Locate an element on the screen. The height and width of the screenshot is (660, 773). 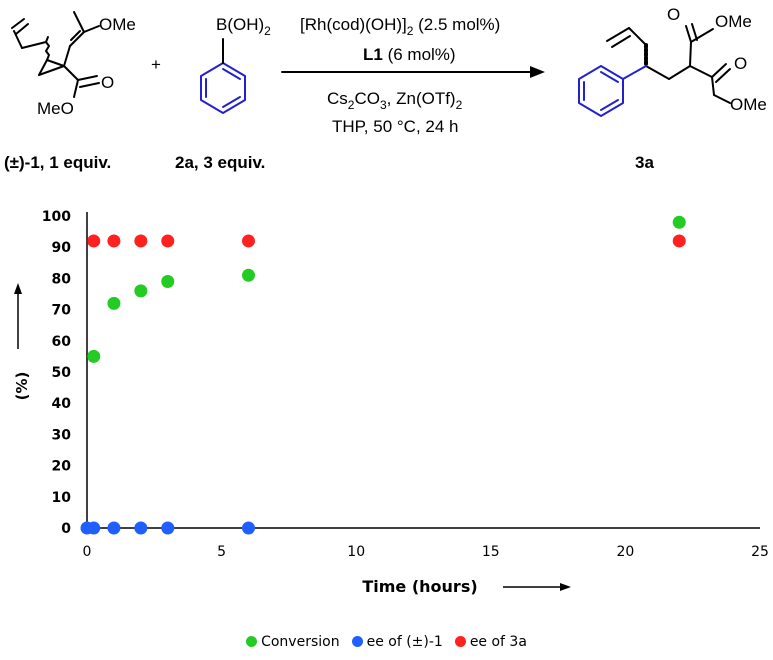
y-tick-label: 10 is located at coordinates (62, 498).